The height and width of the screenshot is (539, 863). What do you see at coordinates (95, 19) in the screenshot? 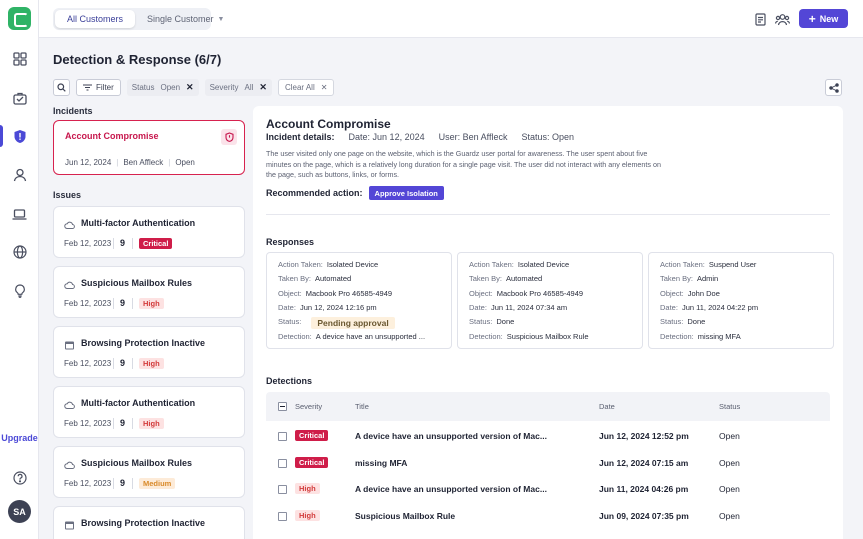
I see `tab-all-customers: All Customers` at bounding box center [95, 19].